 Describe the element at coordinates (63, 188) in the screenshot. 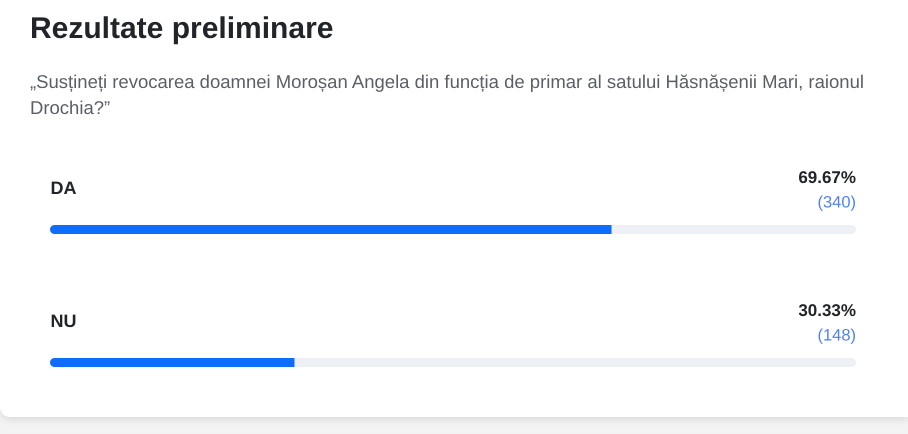

I see `y-tick-label: DA` at that location.